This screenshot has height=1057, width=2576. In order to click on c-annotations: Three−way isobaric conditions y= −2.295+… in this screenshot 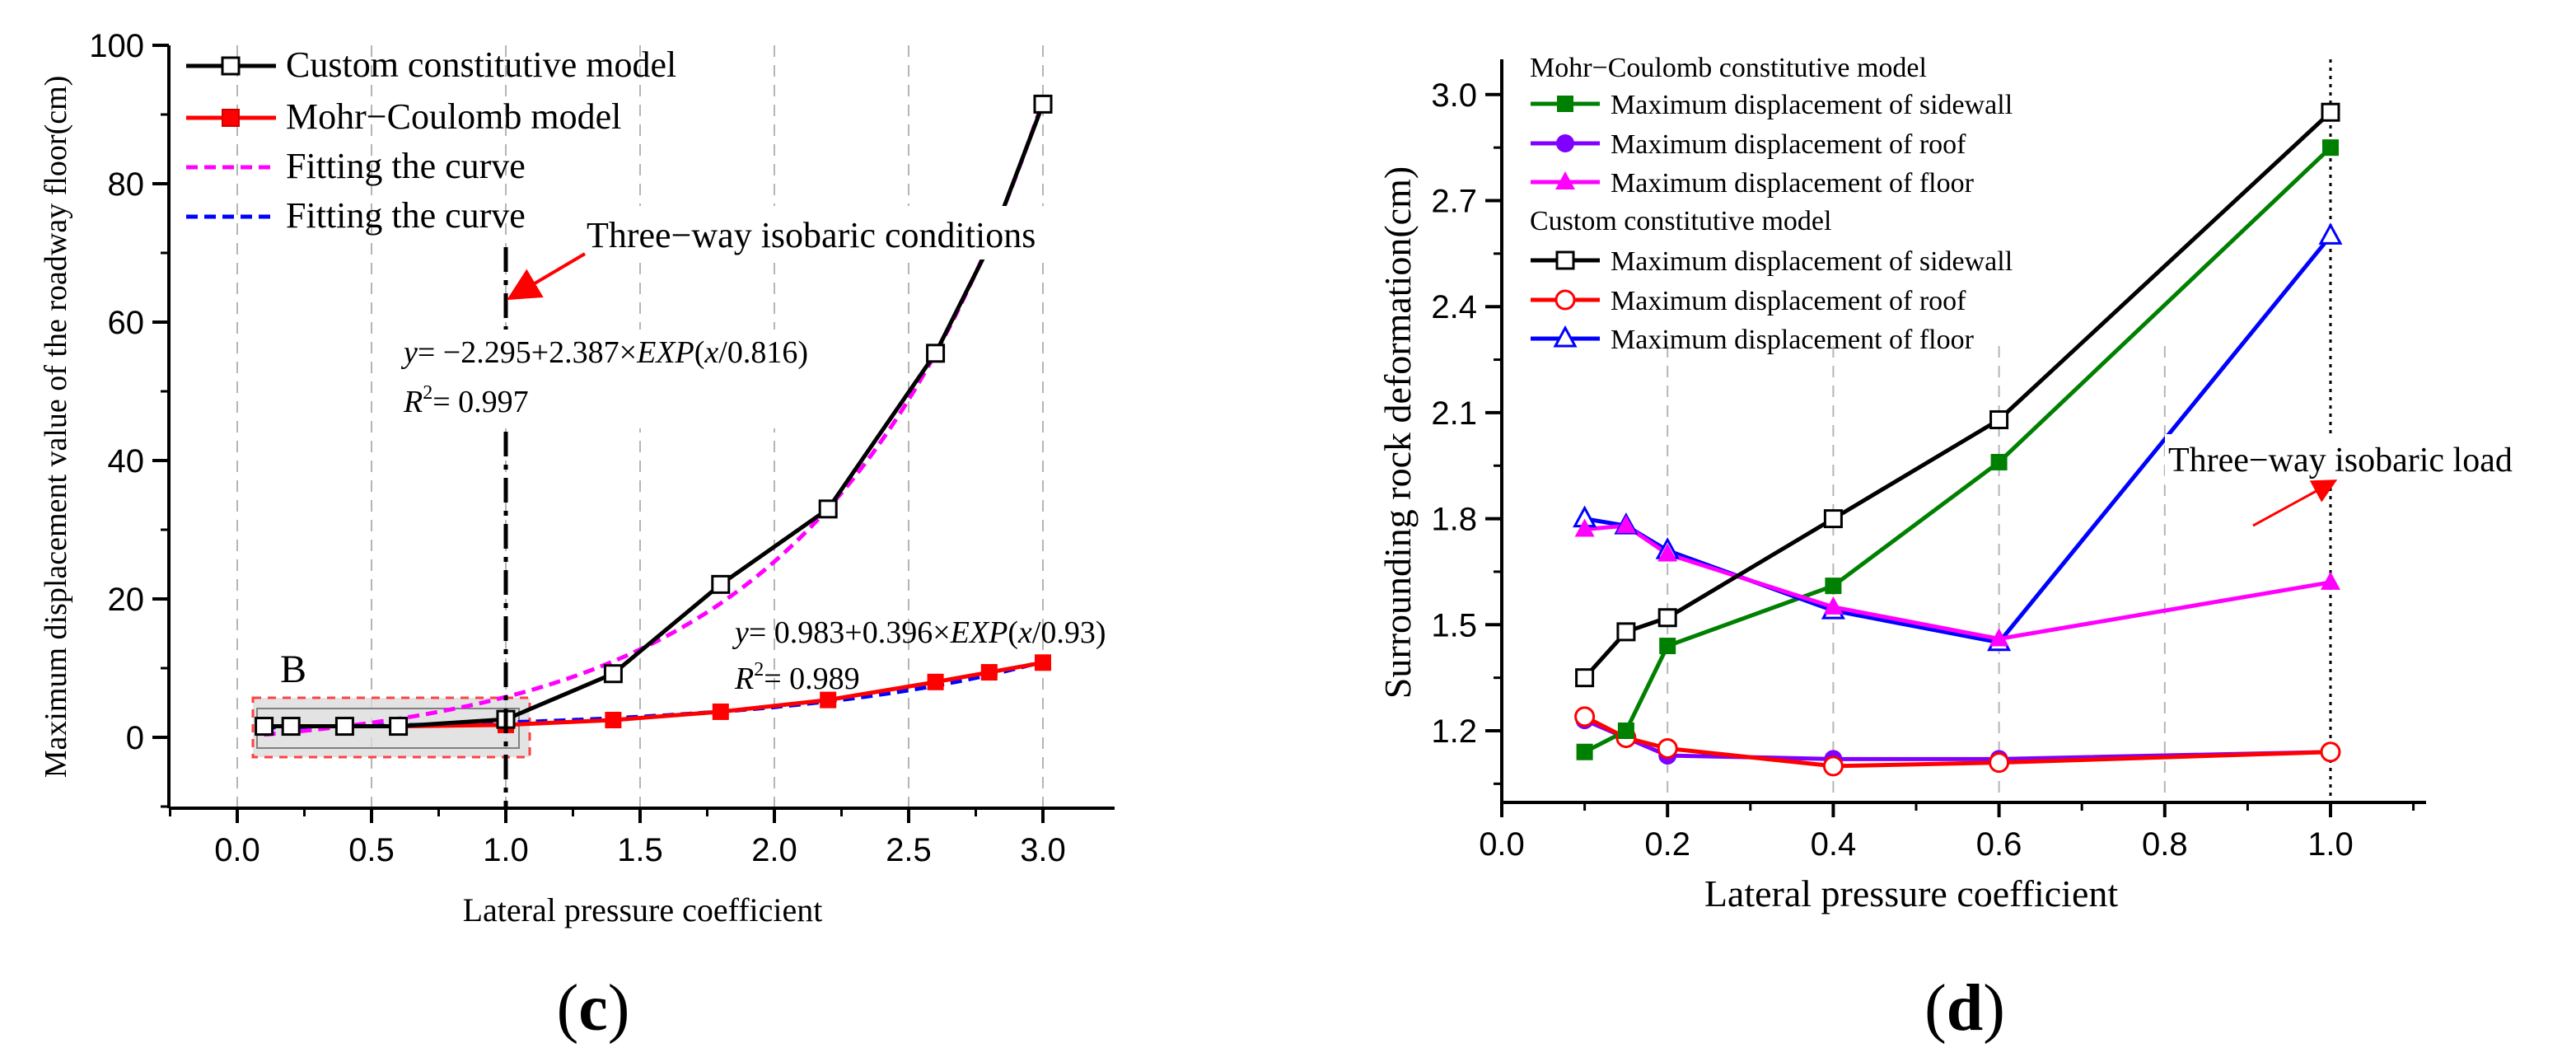, I will do `click(693, 451)`.